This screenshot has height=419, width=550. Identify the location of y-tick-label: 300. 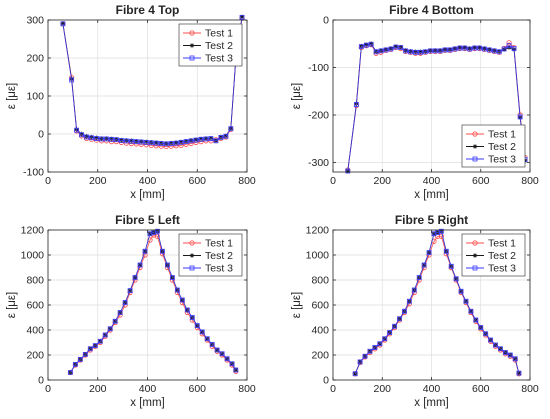
(35, 21).